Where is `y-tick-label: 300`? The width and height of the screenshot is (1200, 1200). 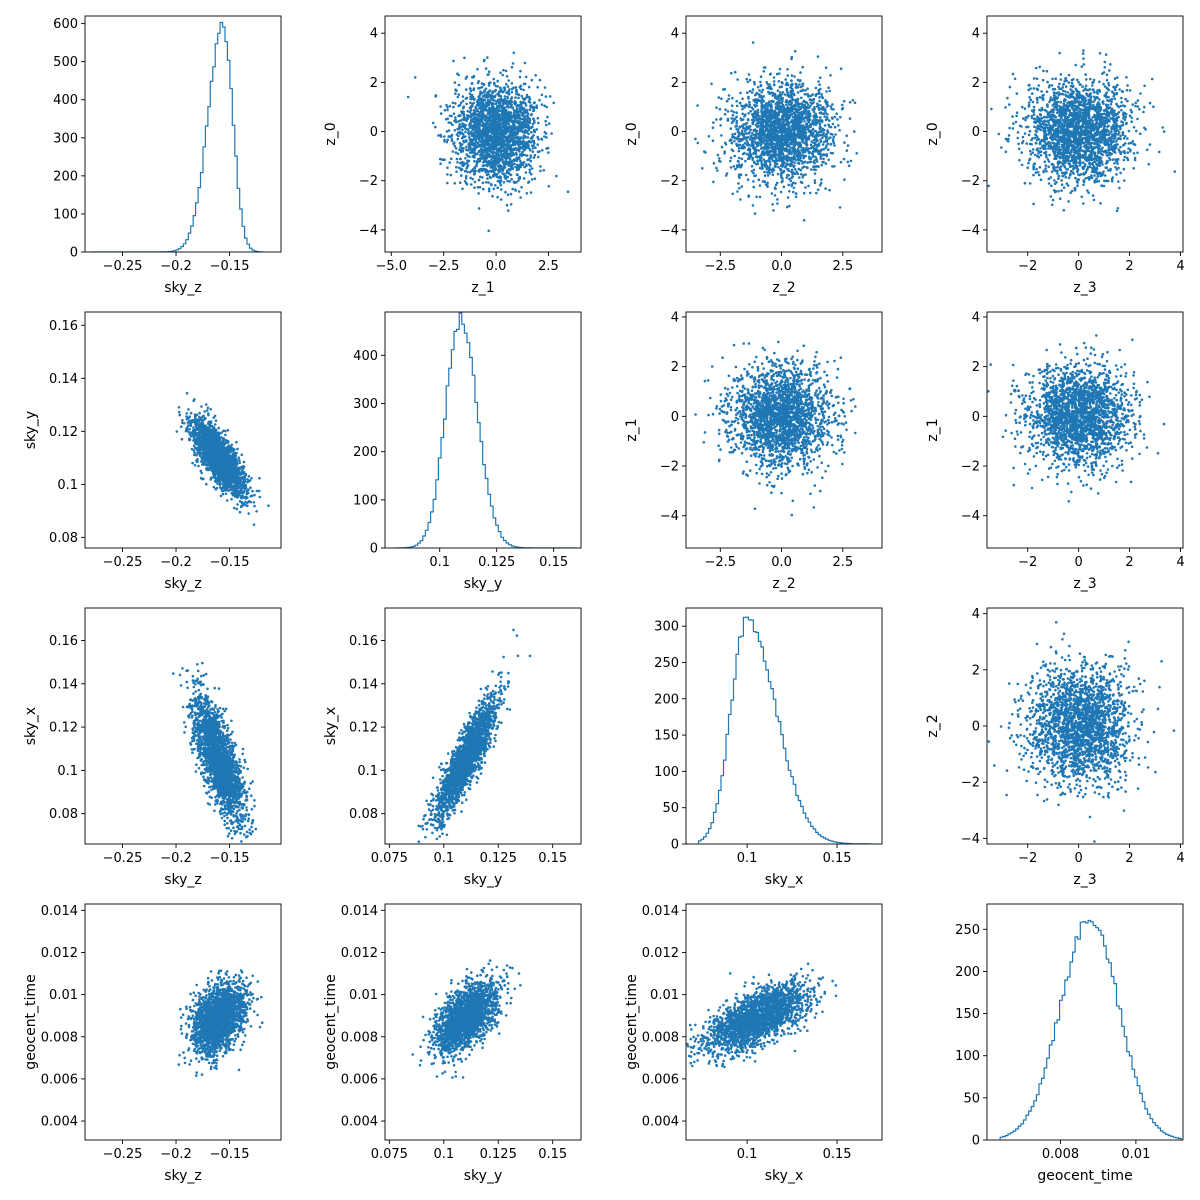
y-tick-label: 300 is located at coordinates (65, 138).